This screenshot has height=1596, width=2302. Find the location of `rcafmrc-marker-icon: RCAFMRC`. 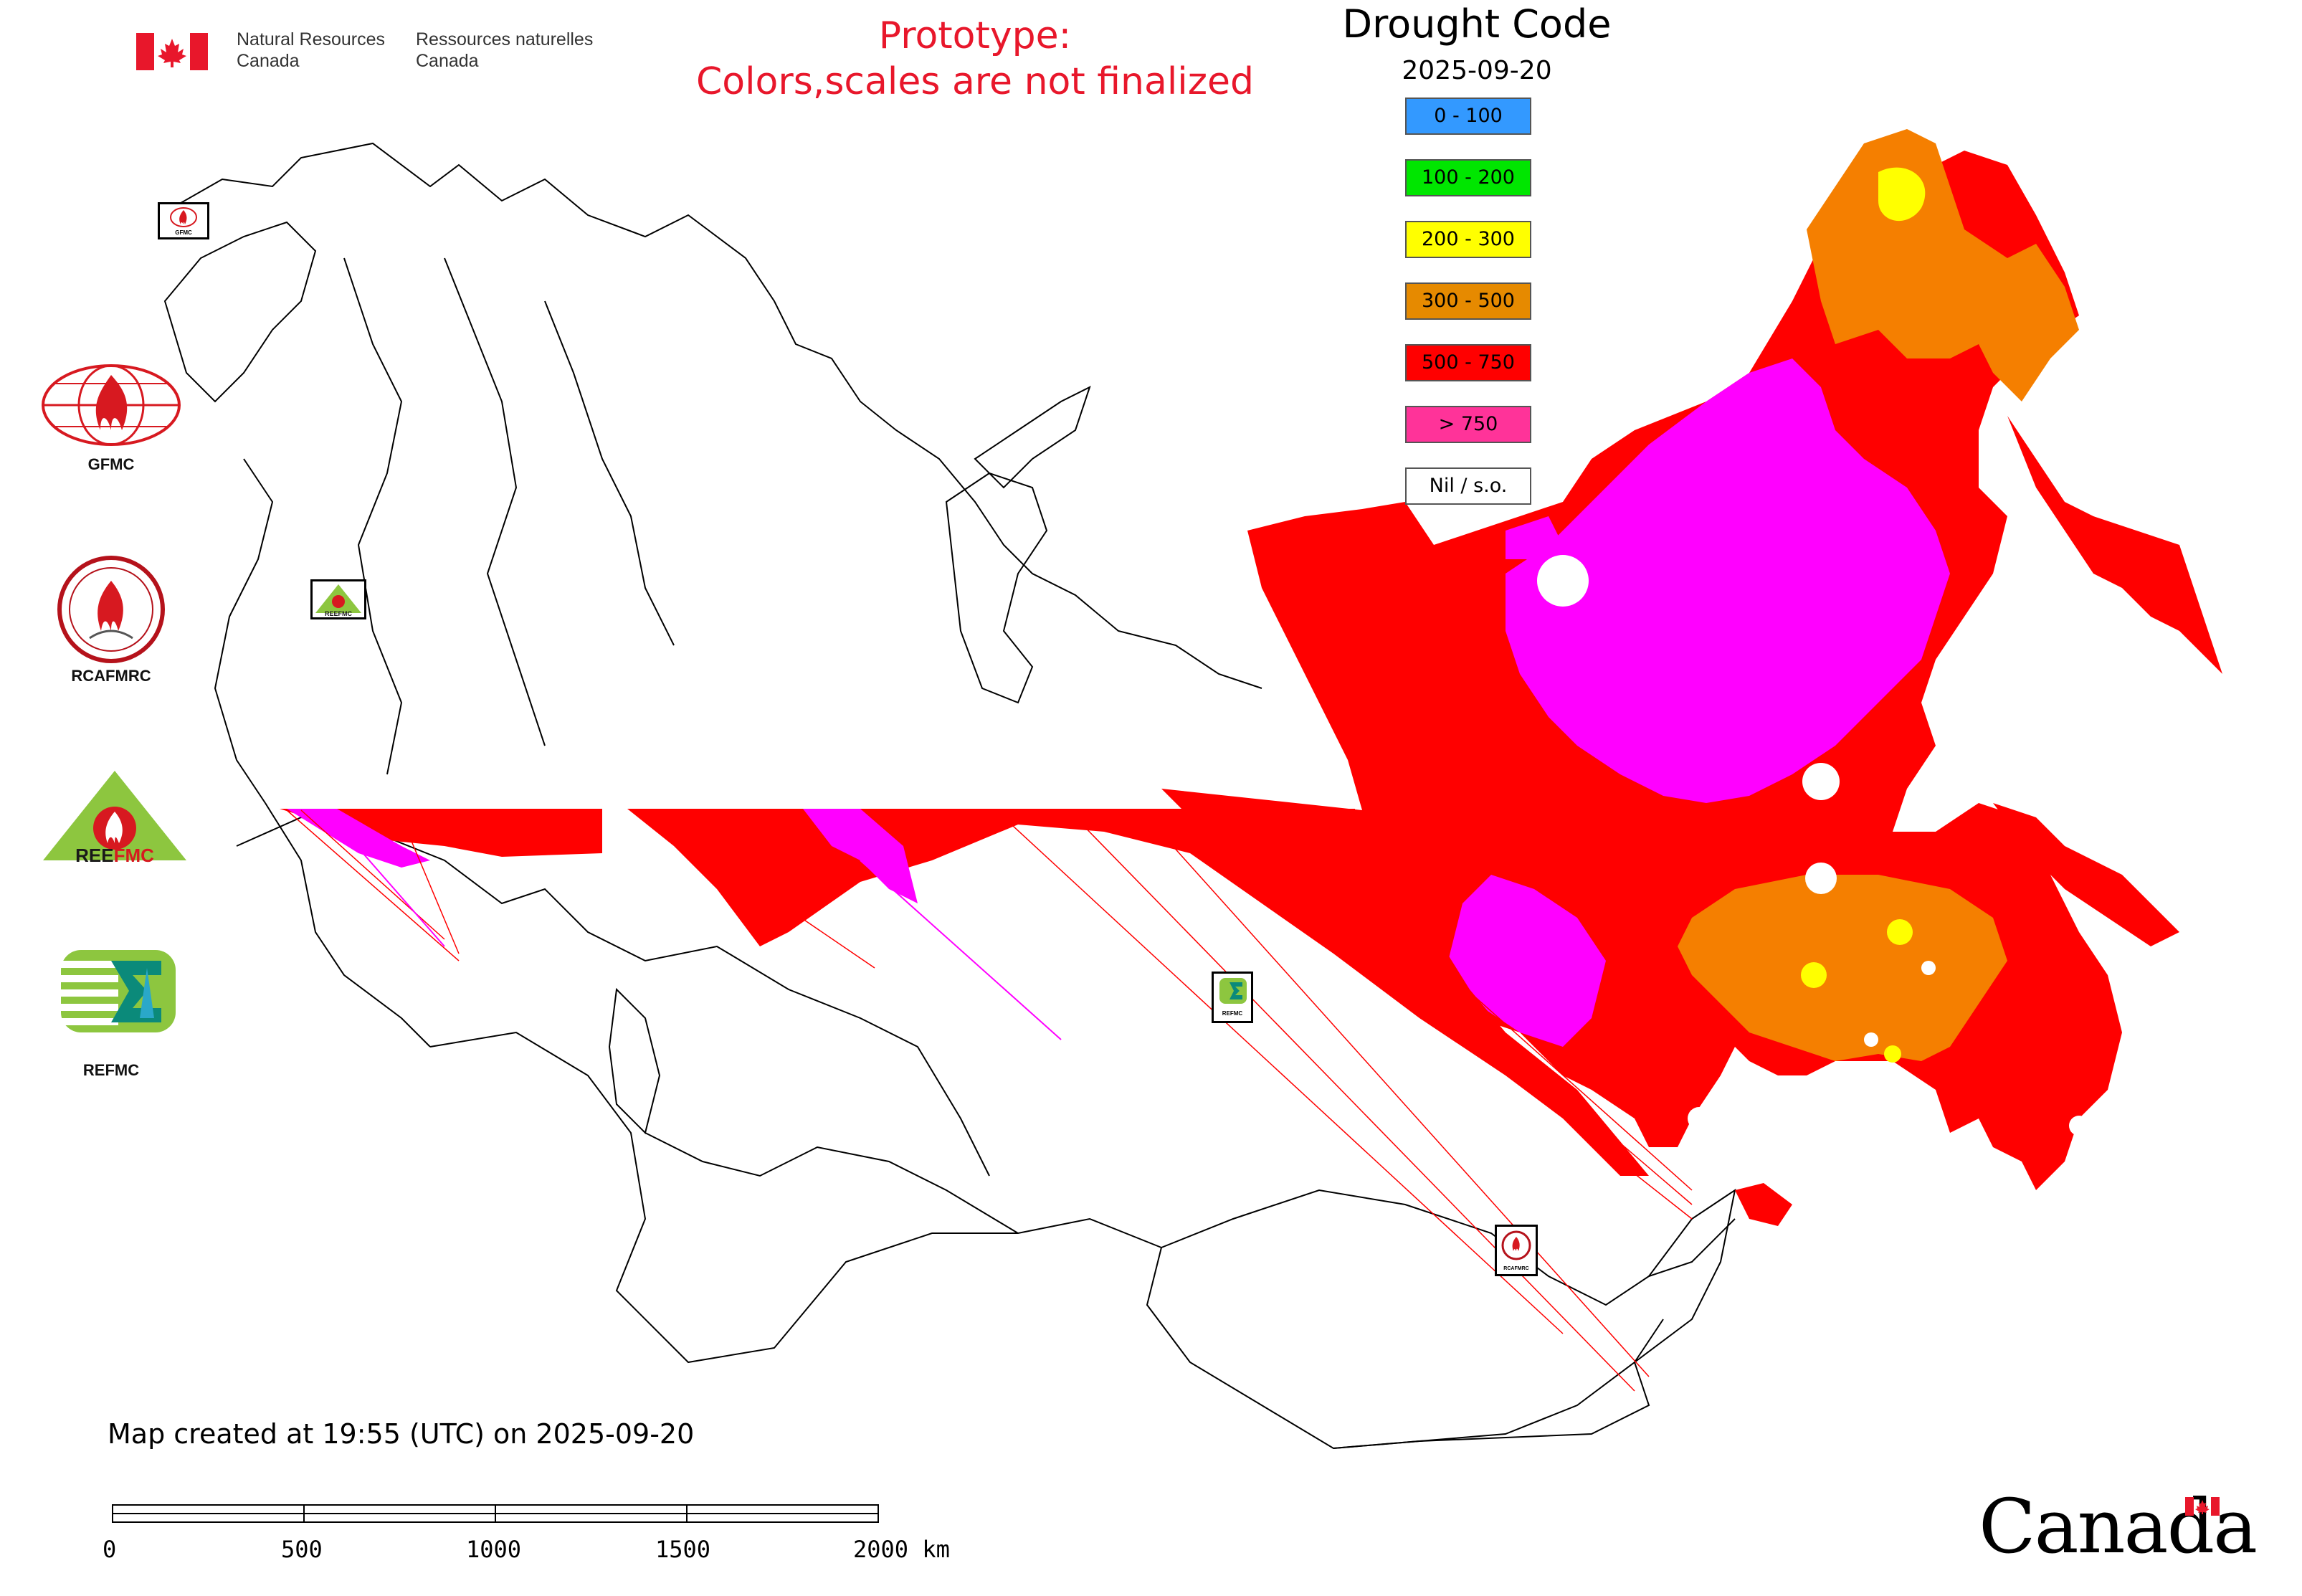

rcafmrc-marker-icon: RCAFMRC is located at coordinates (1516, 1250).